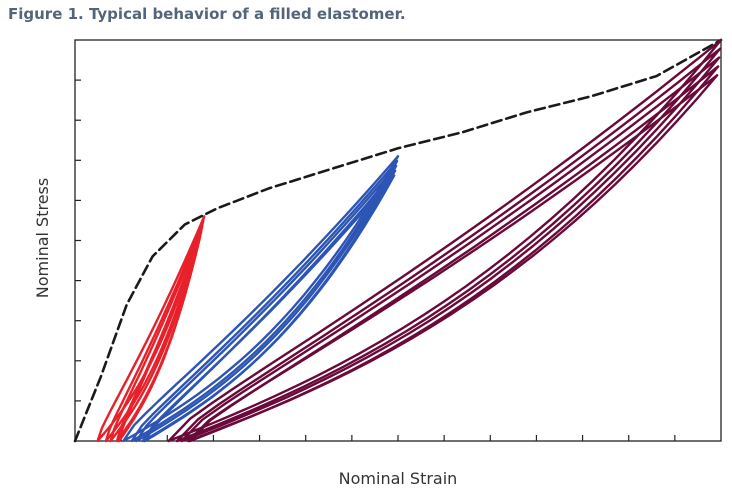 This screenshot has width=732, height=492. I want to click on x-axis-label: Nominal Strain, so click(398, 478).